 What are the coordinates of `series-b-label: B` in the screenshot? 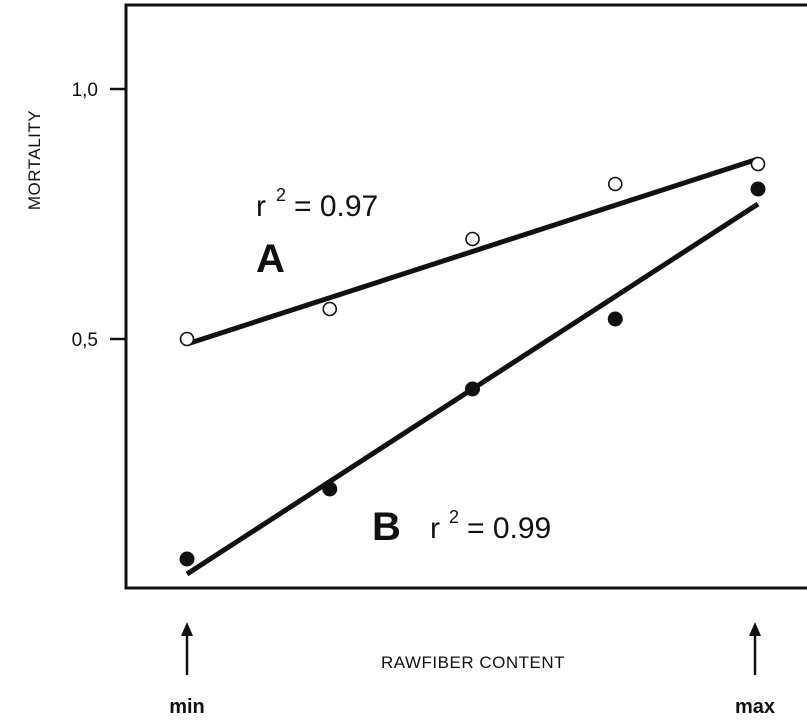 It's located at (386, 527).